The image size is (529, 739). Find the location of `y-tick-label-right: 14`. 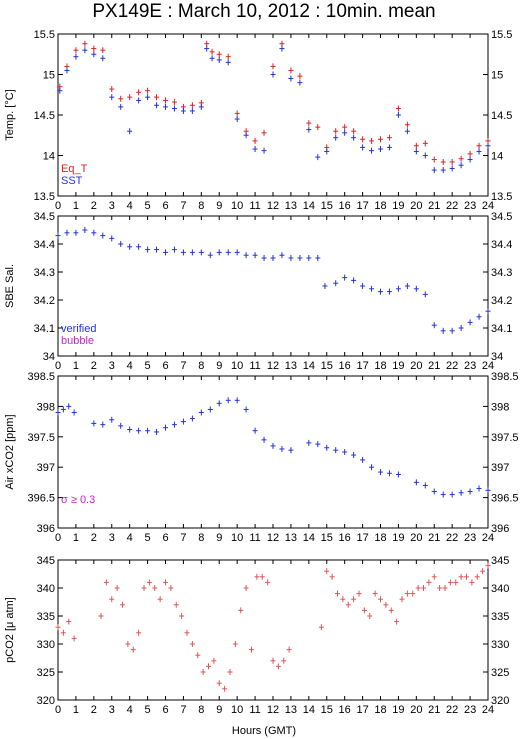

y-tick-label-right: 14 is located at coordinates (497, 157).